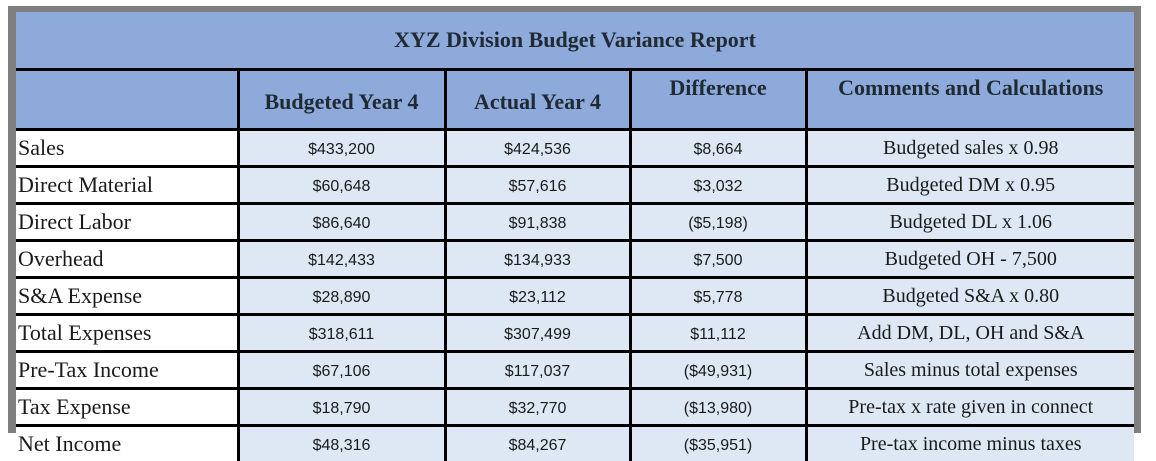  What do you see at coordinates (537, 333) in the screenshot?
I see `actual-cell: $307,499` at bounding box center [537, 333].